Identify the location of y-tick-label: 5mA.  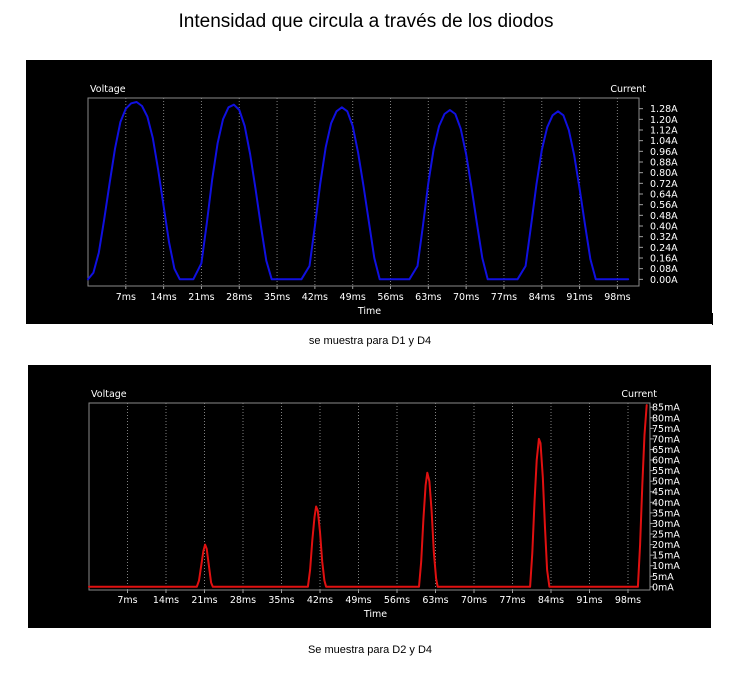
(663, 577).